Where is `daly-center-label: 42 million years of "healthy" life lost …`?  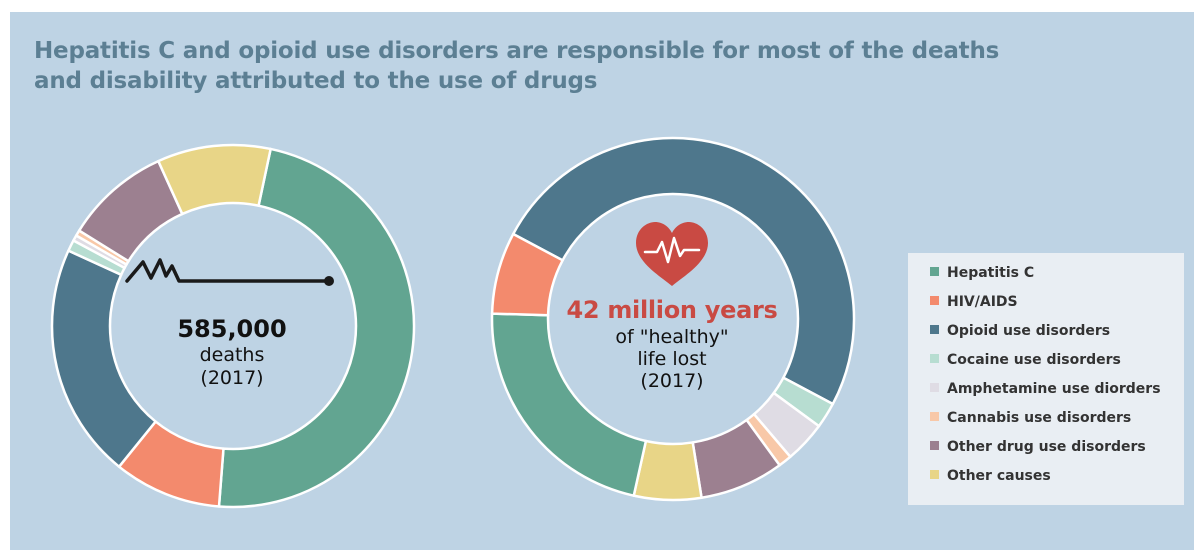 daly-center-label: 42 million years of "healthy" life lost … is located at coordinates (672, 343).